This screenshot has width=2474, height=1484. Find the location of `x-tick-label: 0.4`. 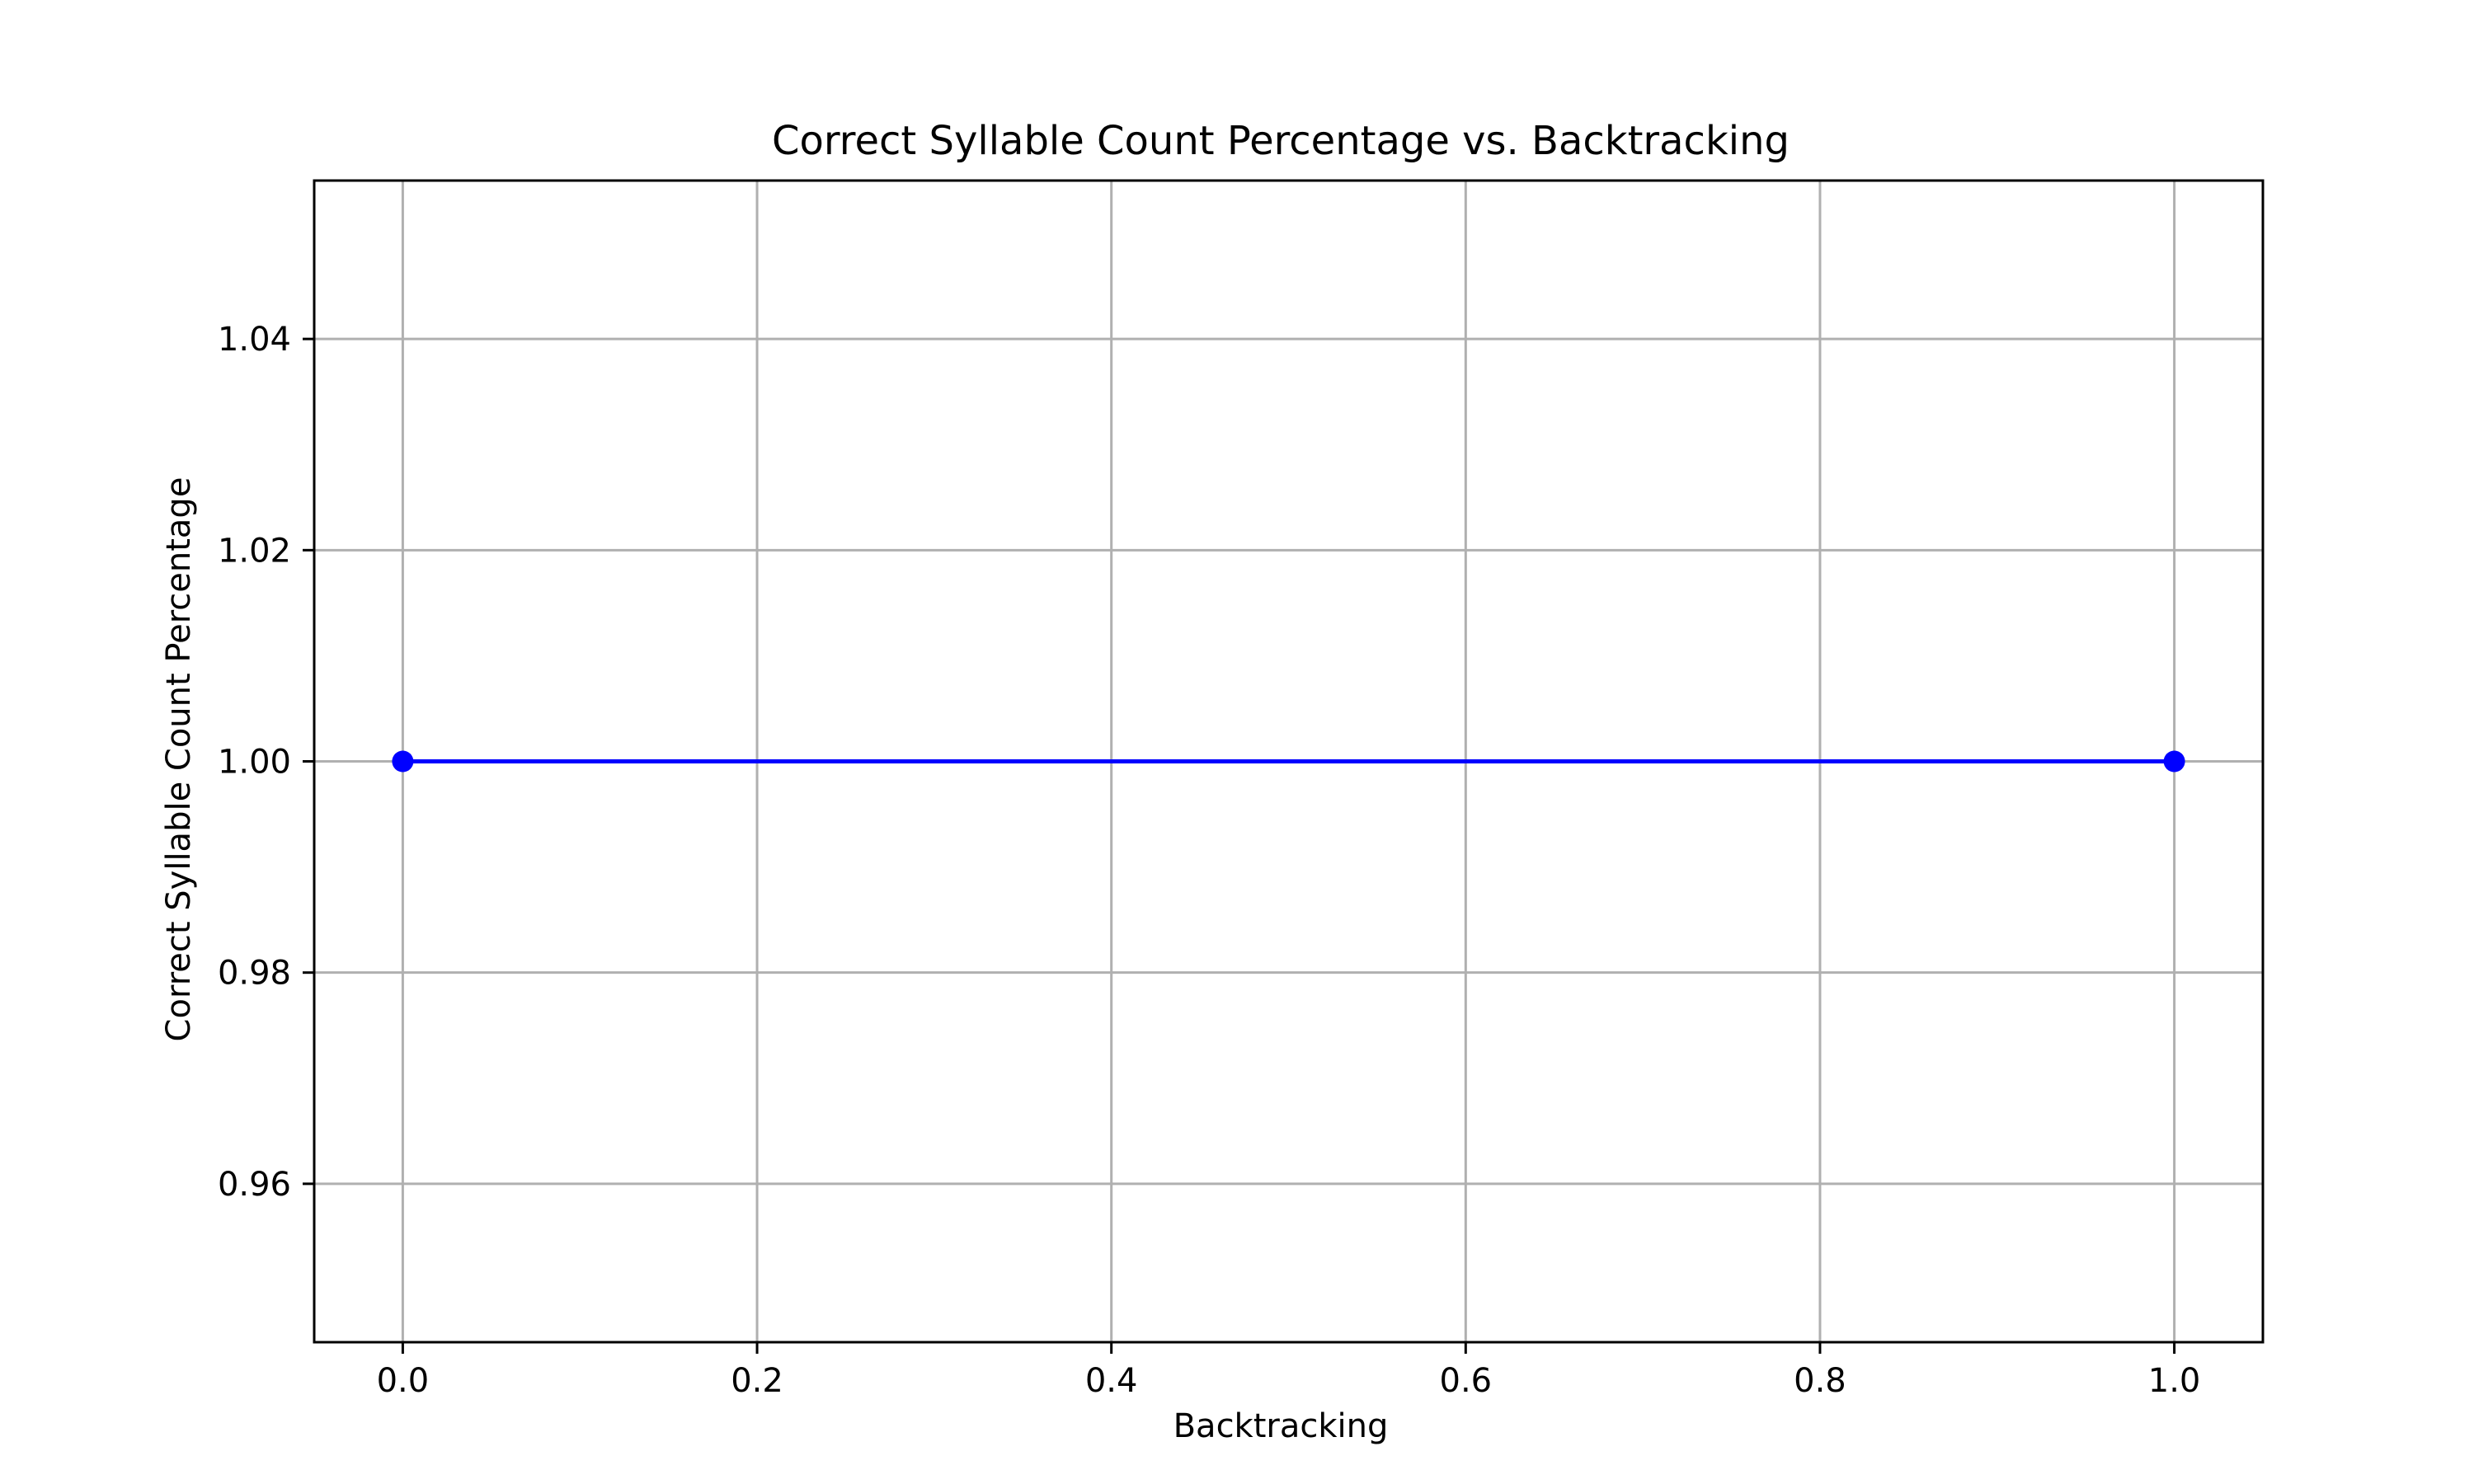

x-tick-label: 0.4 is located at coordinates (1111, 1381).